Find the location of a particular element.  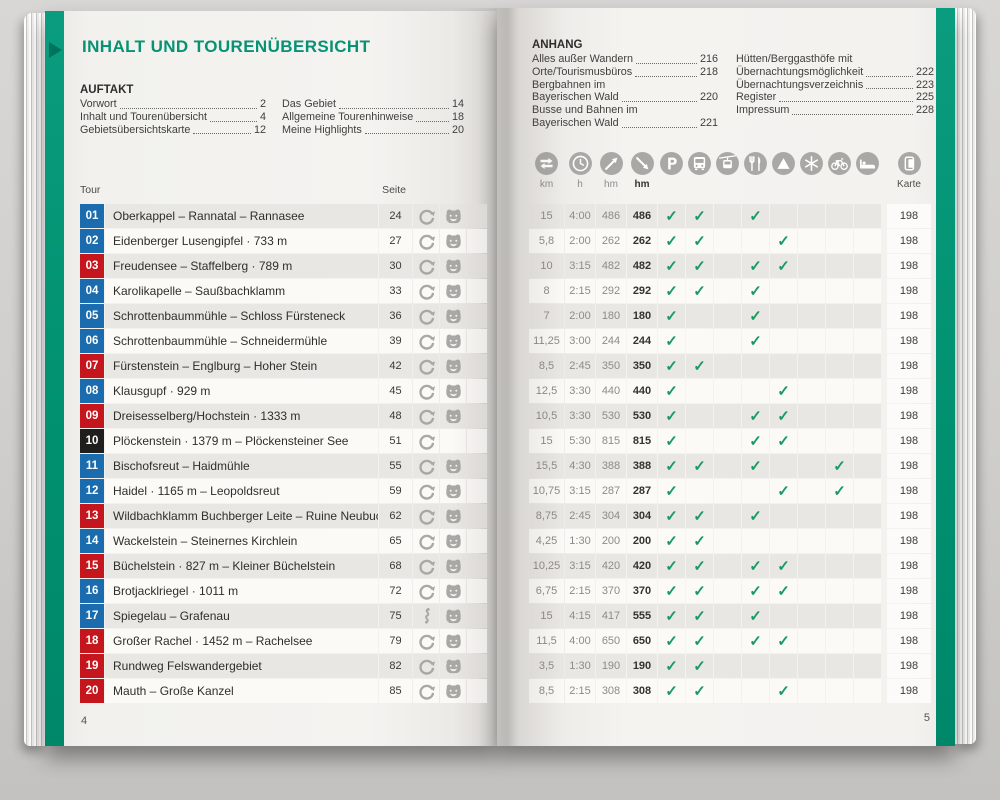

km-value: 15,5 is located at coordinates (546, 466).